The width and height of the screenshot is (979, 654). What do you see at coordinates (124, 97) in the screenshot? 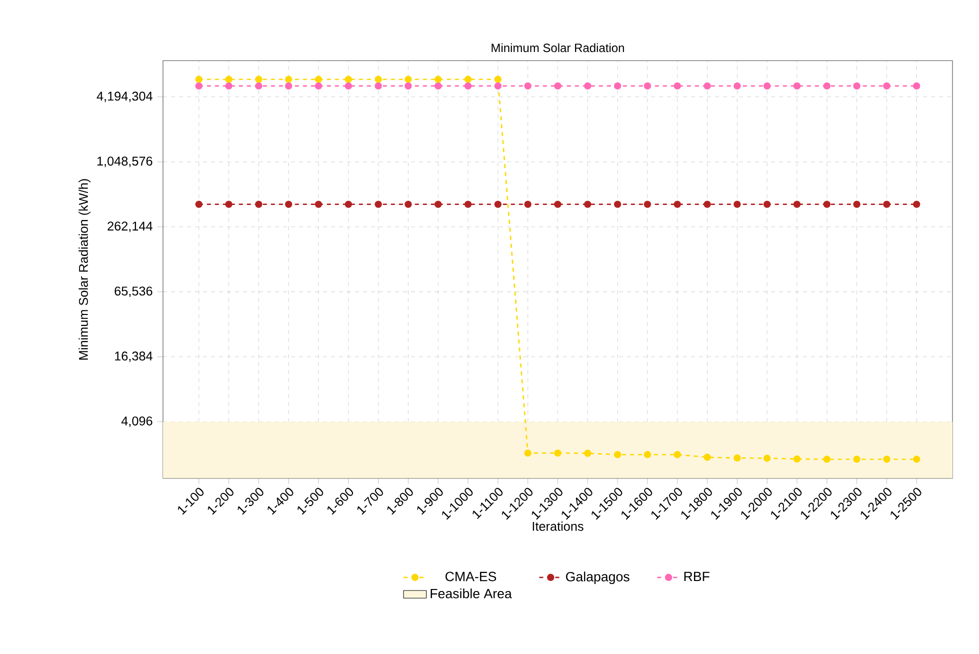
I see `y-tick-label: 4,194,304` at bounding box center [124, 97].